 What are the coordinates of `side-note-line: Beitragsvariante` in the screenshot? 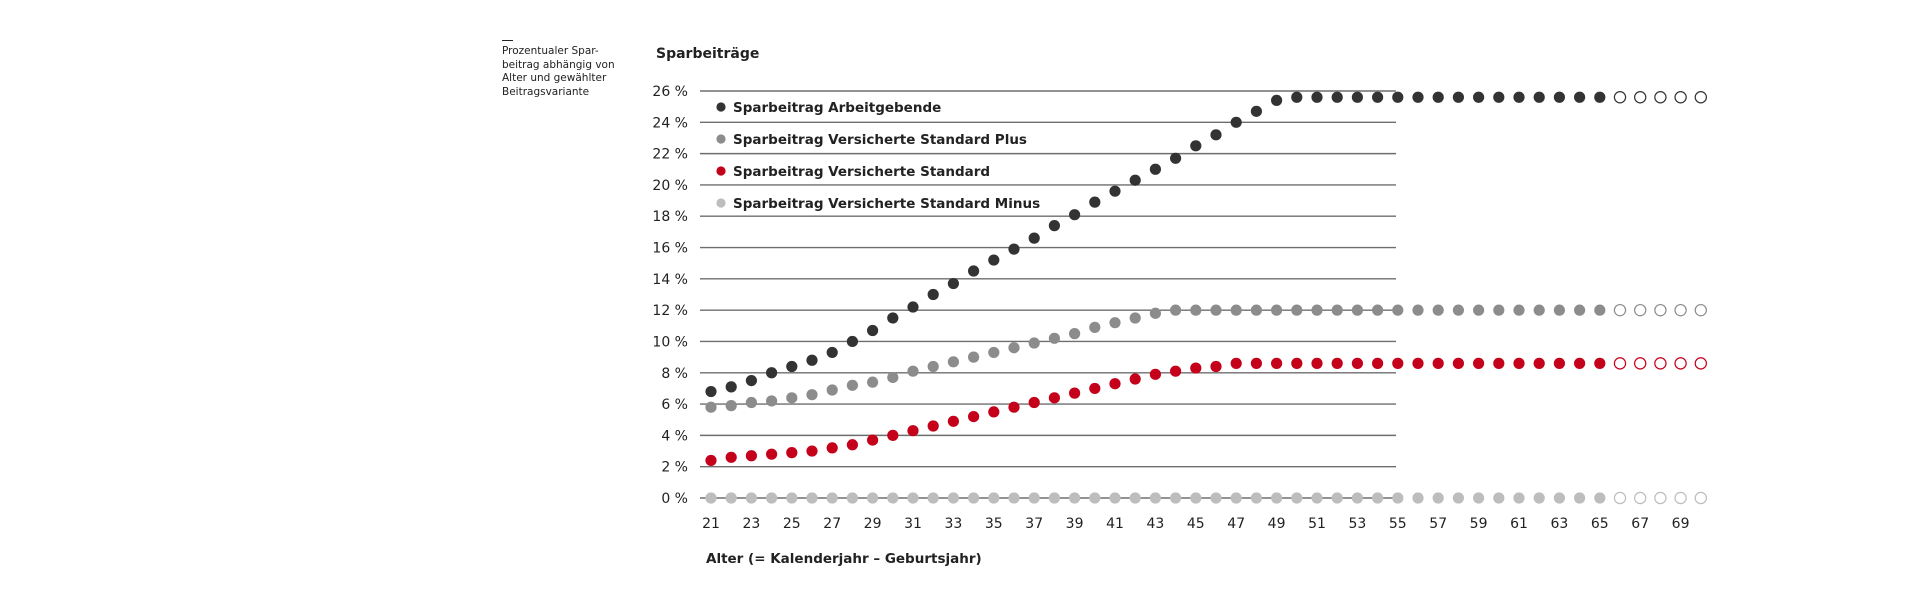 It's located at (546, 91).